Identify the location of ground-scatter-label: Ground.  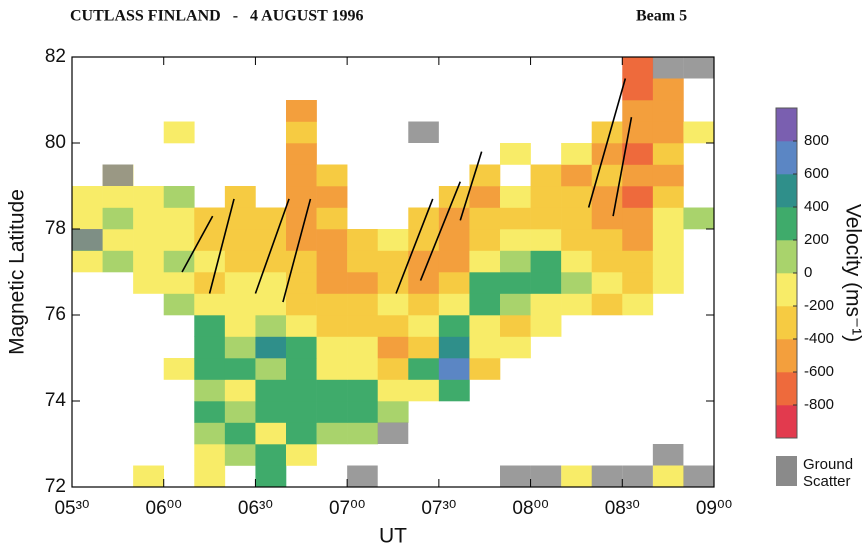
(828, 464).